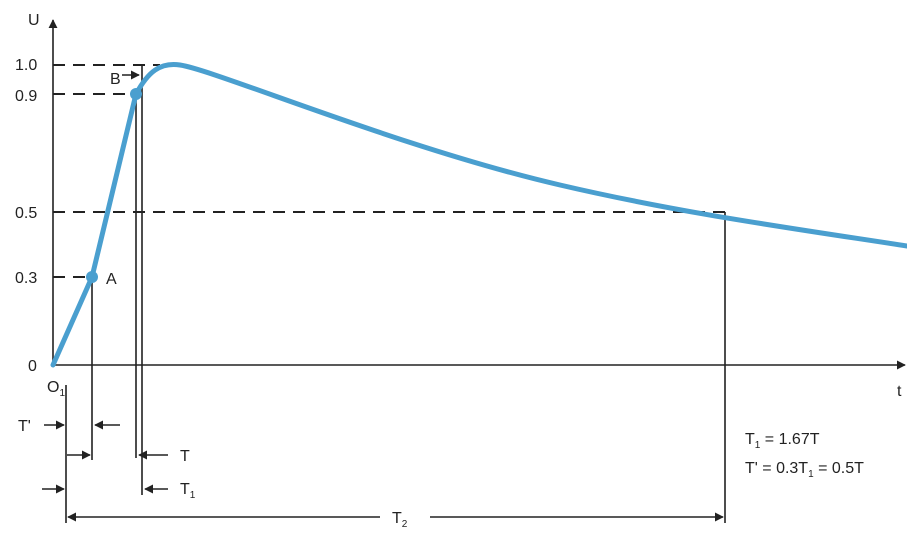  I want to click on t1-label: T1, so click(188, 491).